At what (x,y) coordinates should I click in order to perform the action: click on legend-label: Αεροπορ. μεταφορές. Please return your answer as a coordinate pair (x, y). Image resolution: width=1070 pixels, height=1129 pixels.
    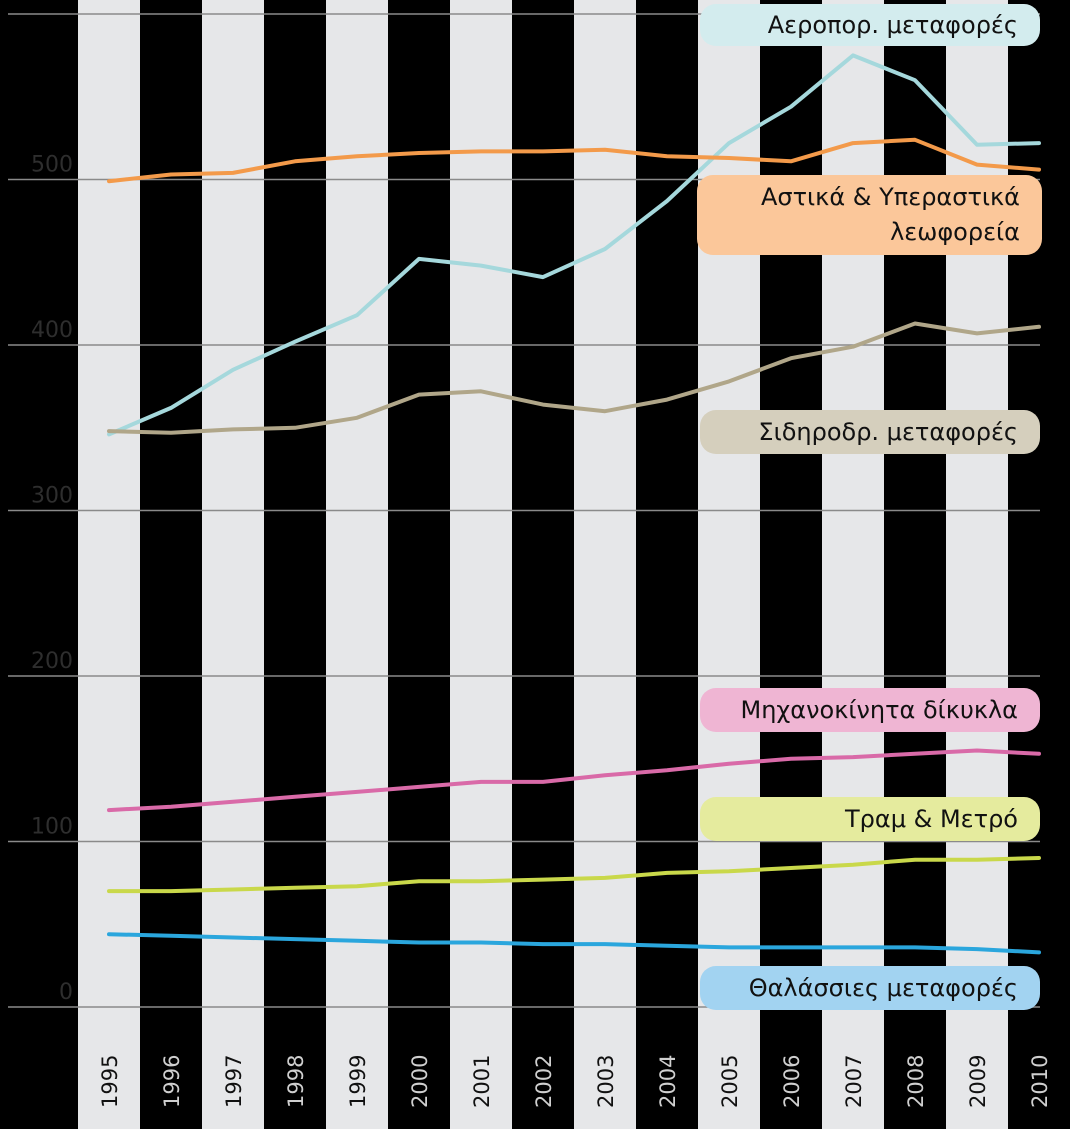
    Looking at the image, I should click on (870, 25).